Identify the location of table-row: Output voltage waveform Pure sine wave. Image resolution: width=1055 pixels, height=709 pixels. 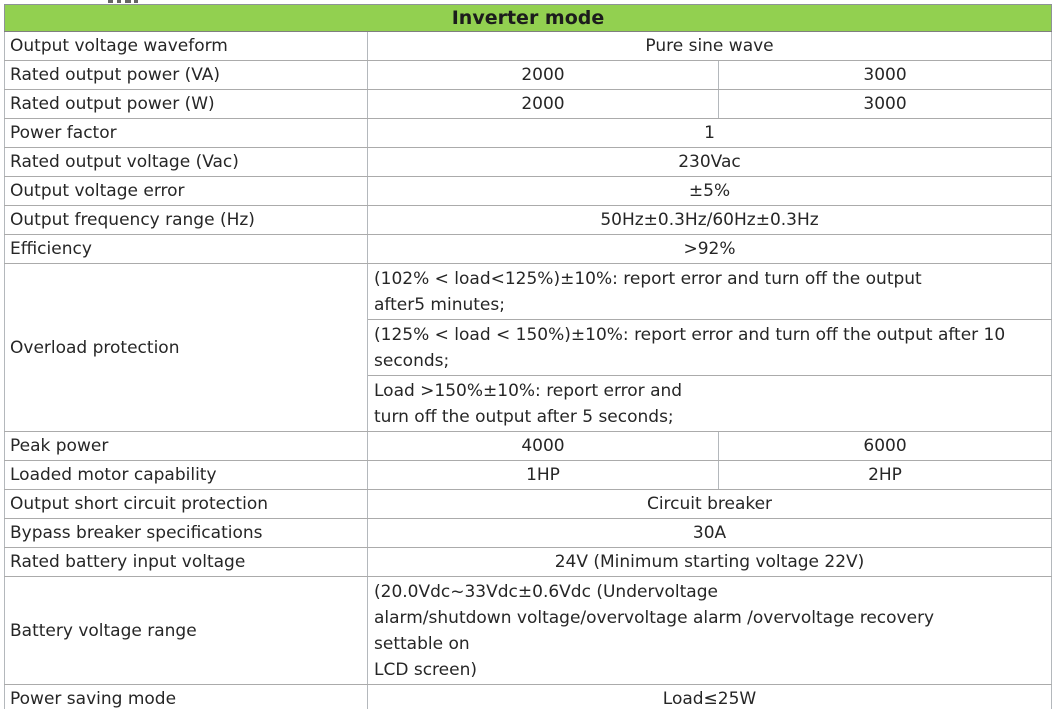
(528, 46).